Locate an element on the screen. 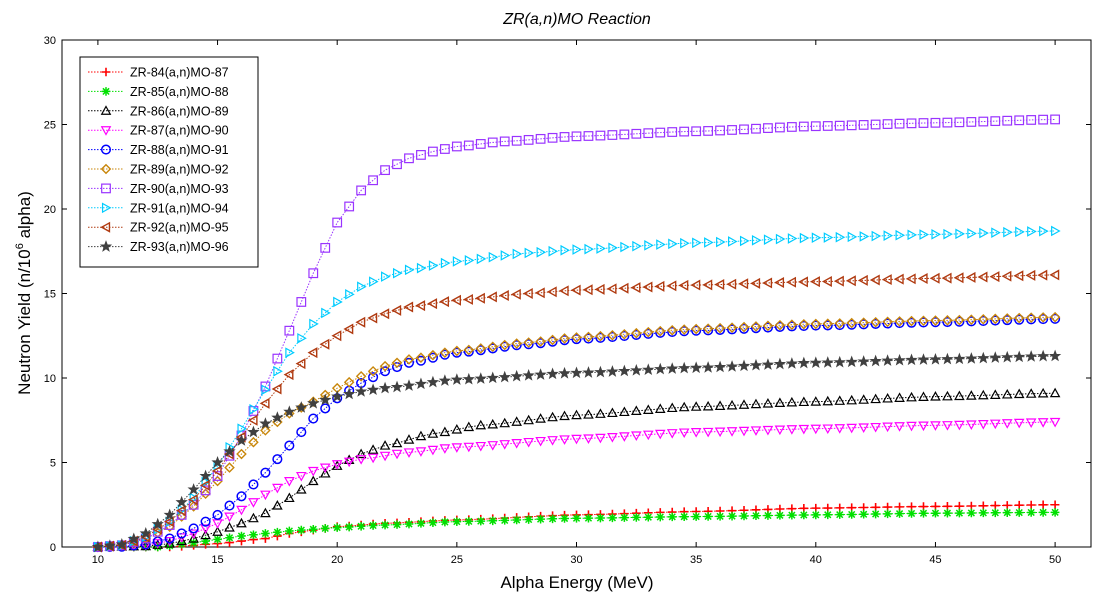  legend-marker is located at coordinates (106, 169).